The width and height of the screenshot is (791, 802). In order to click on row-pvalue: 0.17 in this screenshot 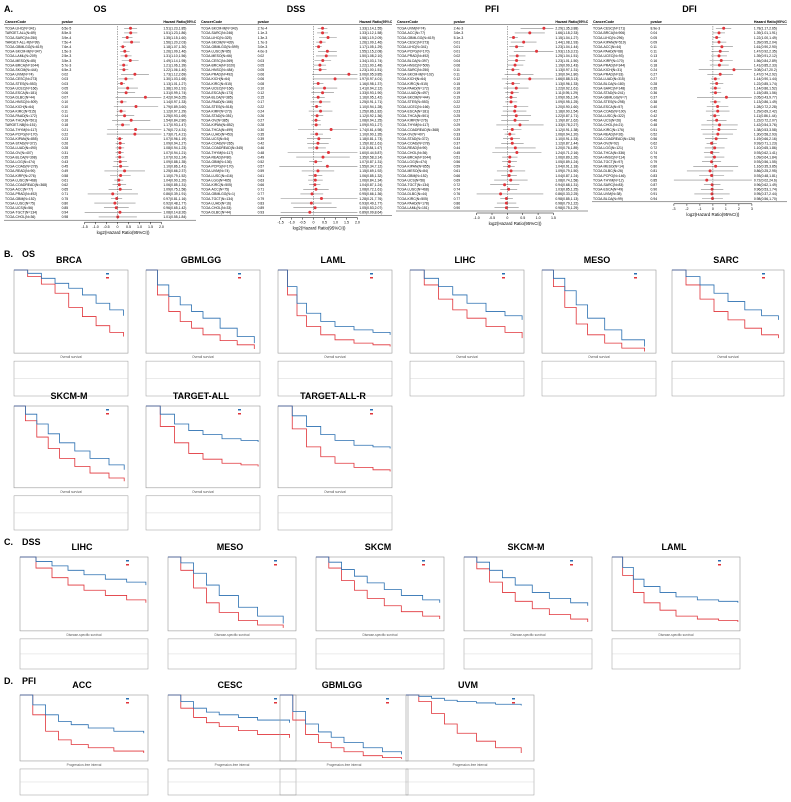, I will do `click(261, 102)`.